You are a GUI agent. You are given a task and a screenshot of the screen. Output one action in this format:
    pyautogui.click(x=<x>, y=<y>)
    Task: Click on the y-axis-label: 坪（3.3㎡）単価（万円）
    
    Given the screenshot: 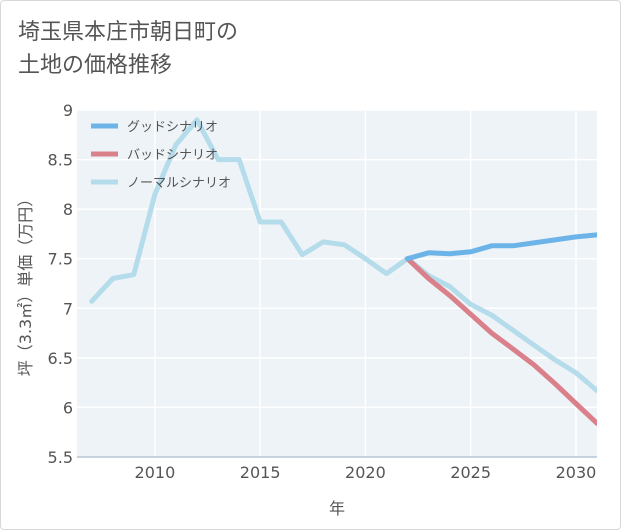 What is the action you would take?
    pyautogui.click(x=25, y=283)
    